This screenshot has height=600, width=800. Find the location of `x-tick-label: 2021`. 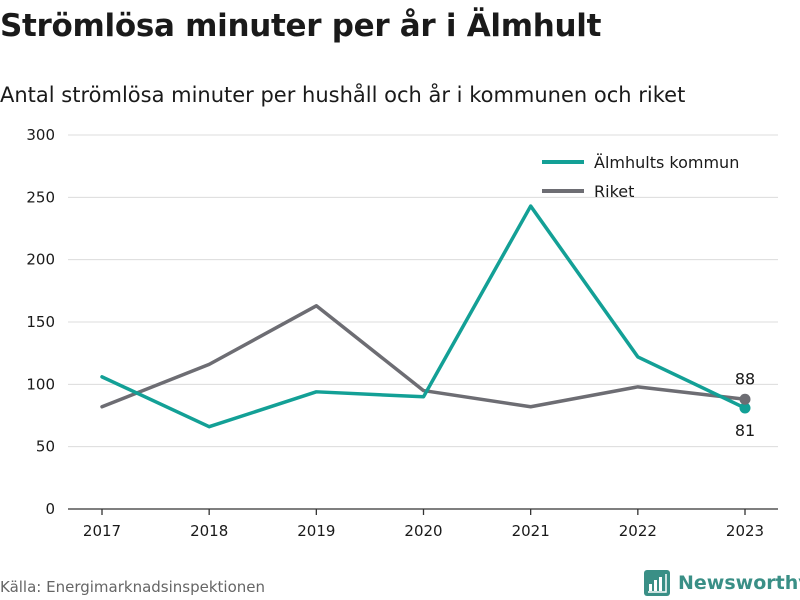

x-tick-label: 2021 is located at coordinates (531, 531).